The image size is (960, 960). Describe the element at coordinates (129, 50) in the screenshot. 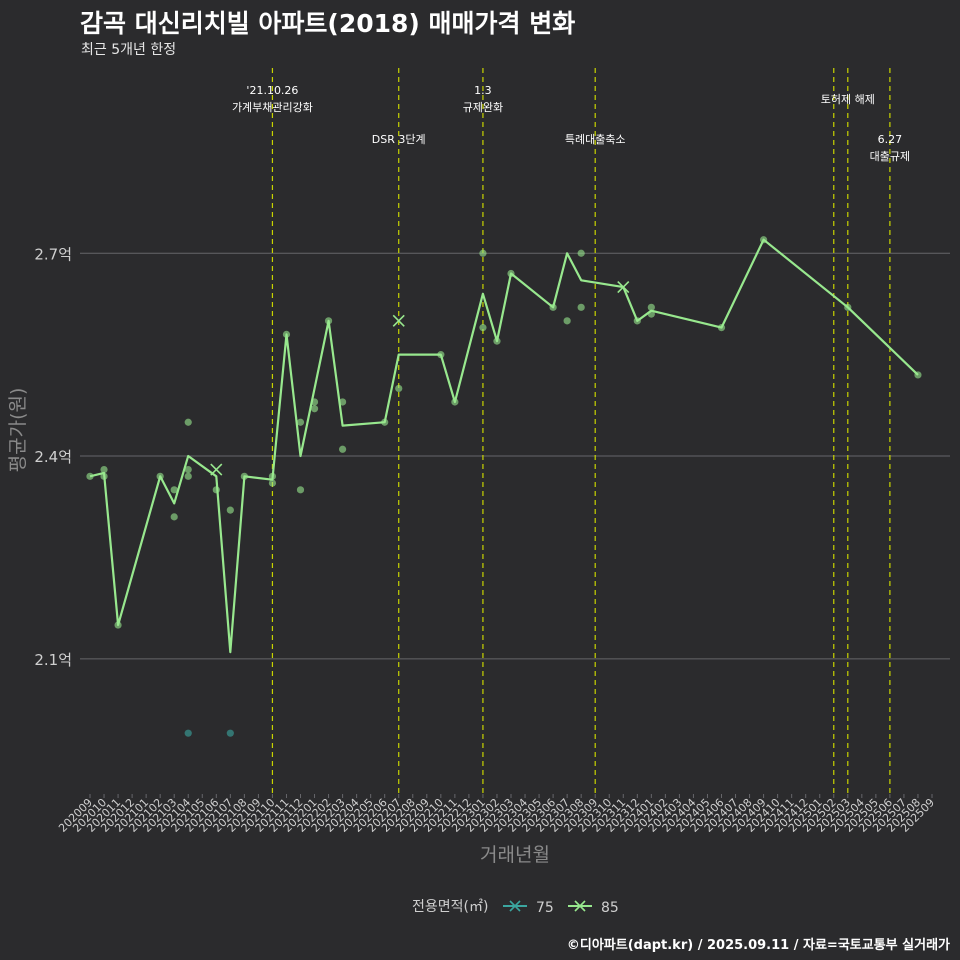

I see `chart-subtitle: 최근 5개년 한정` at that location.